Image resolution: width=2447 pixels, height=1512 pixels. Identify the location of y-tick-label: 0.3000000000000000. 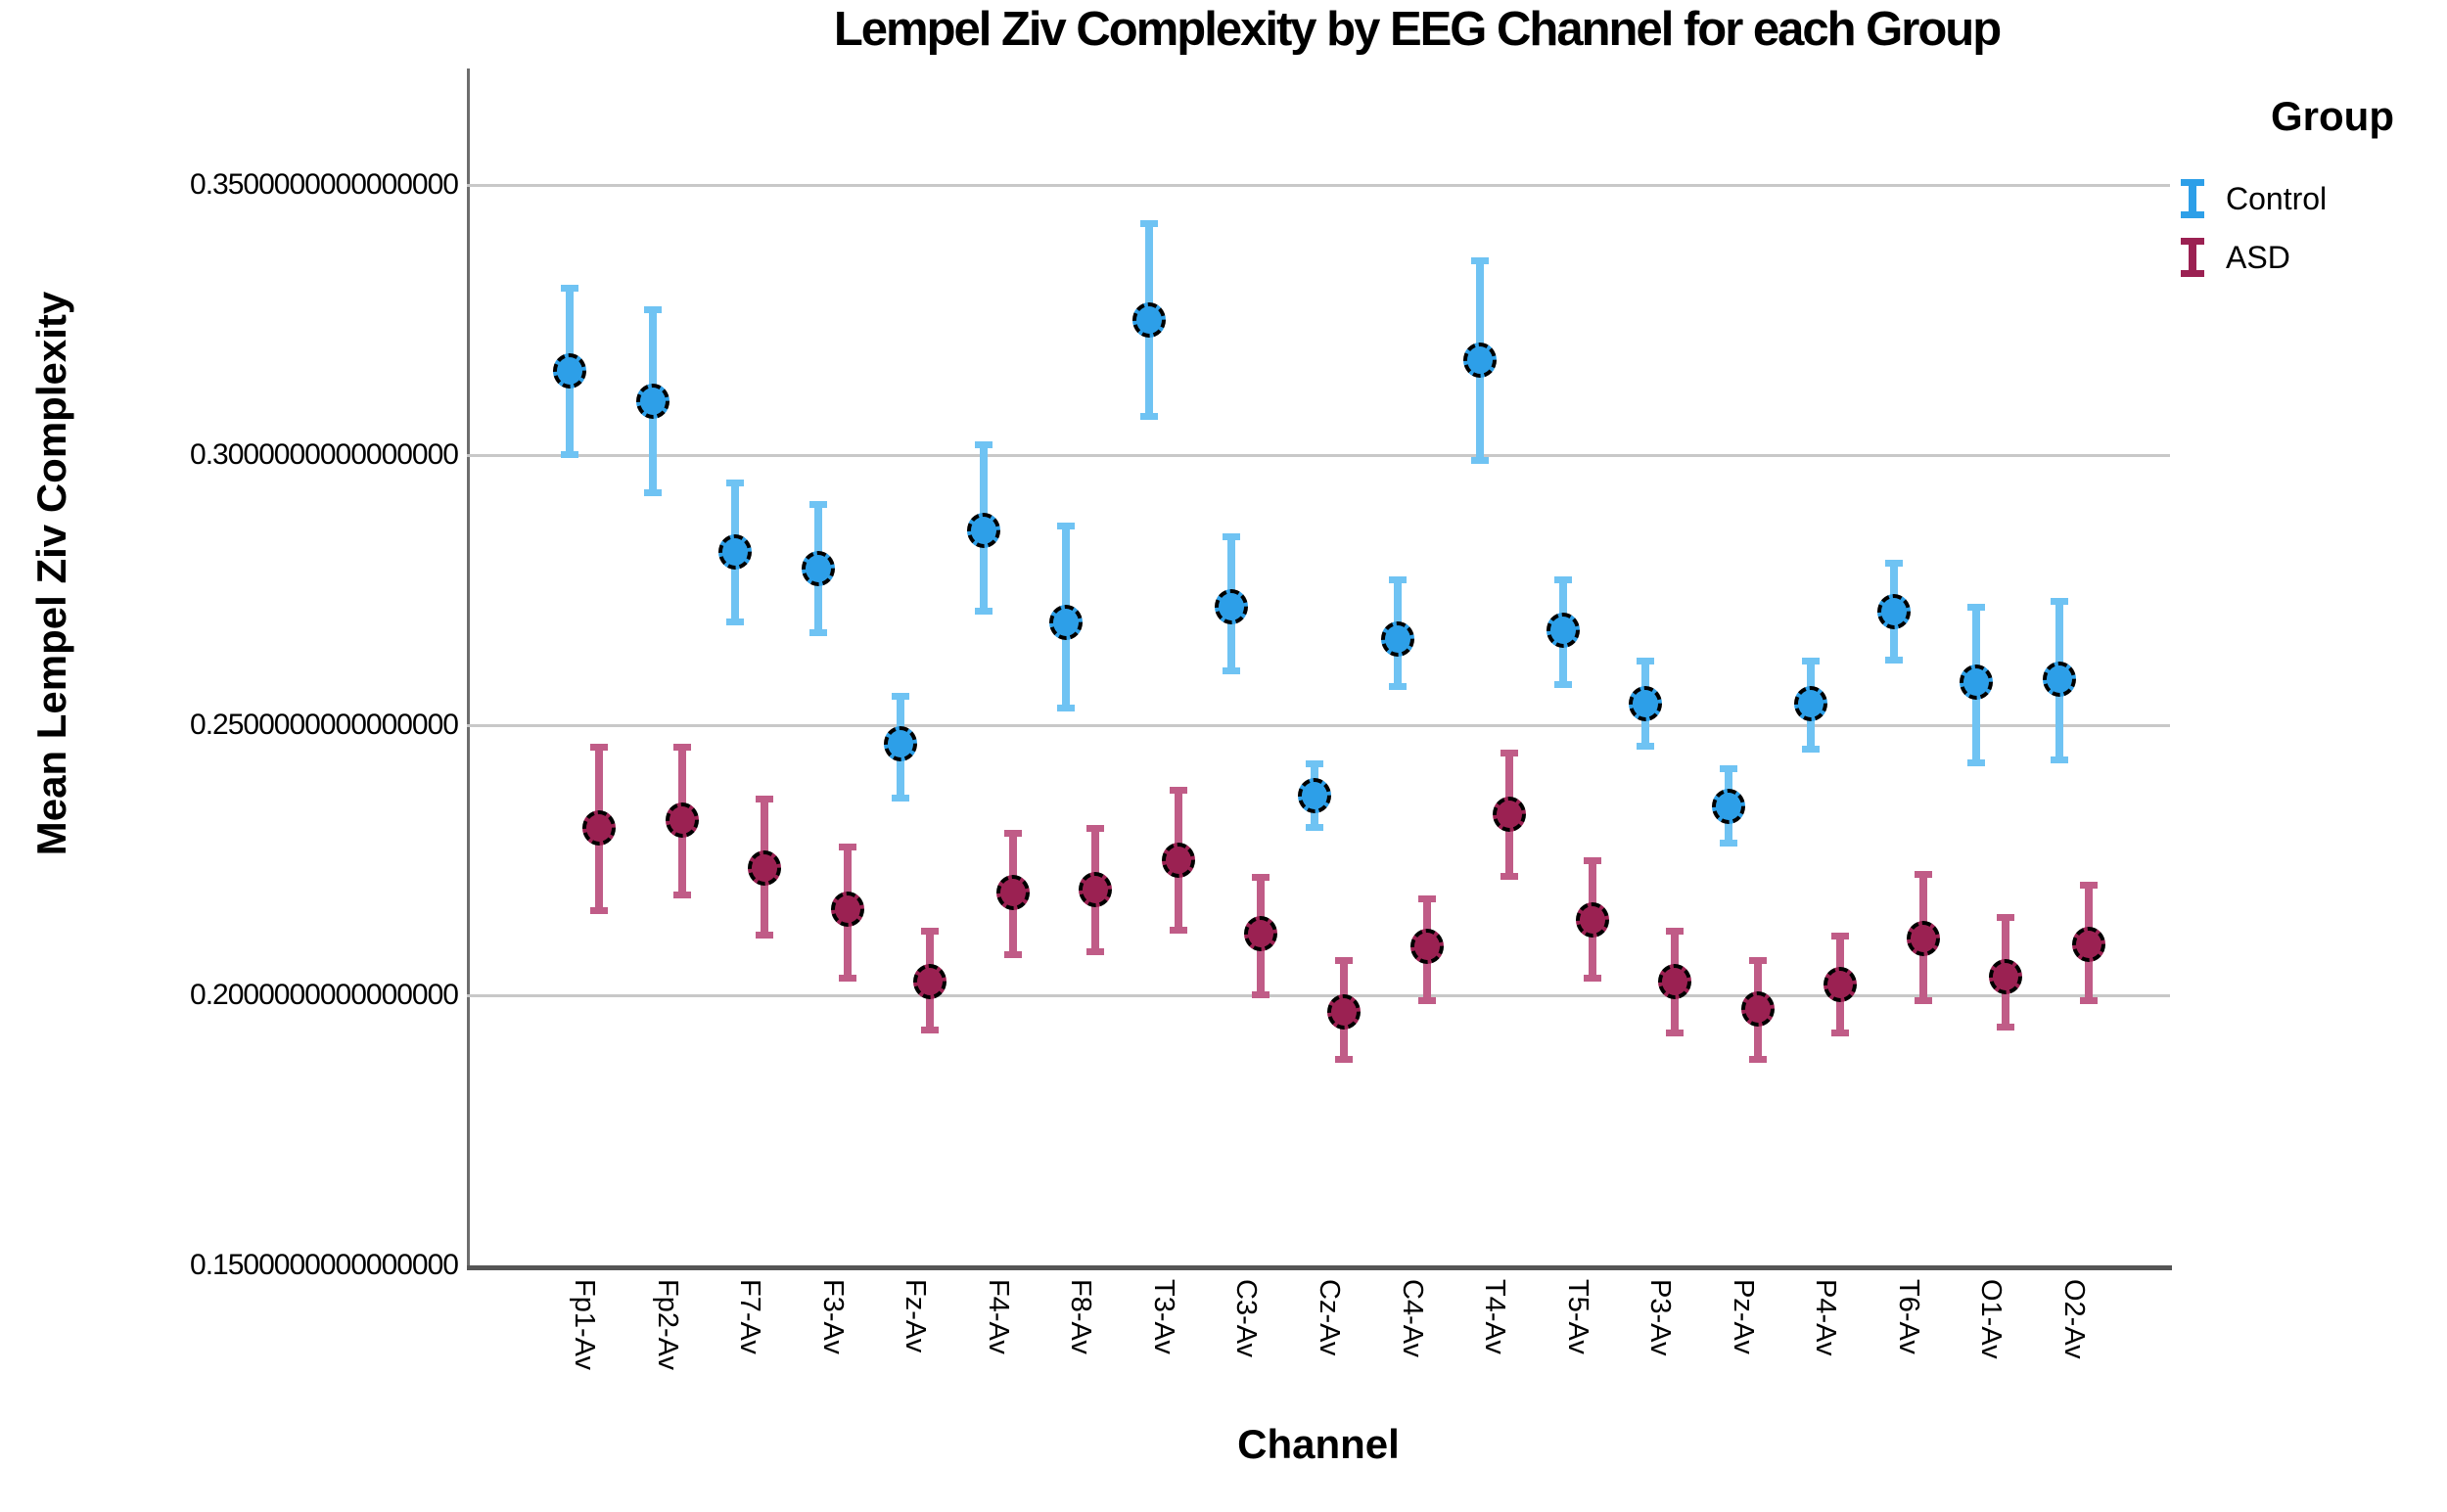
(325, 454).